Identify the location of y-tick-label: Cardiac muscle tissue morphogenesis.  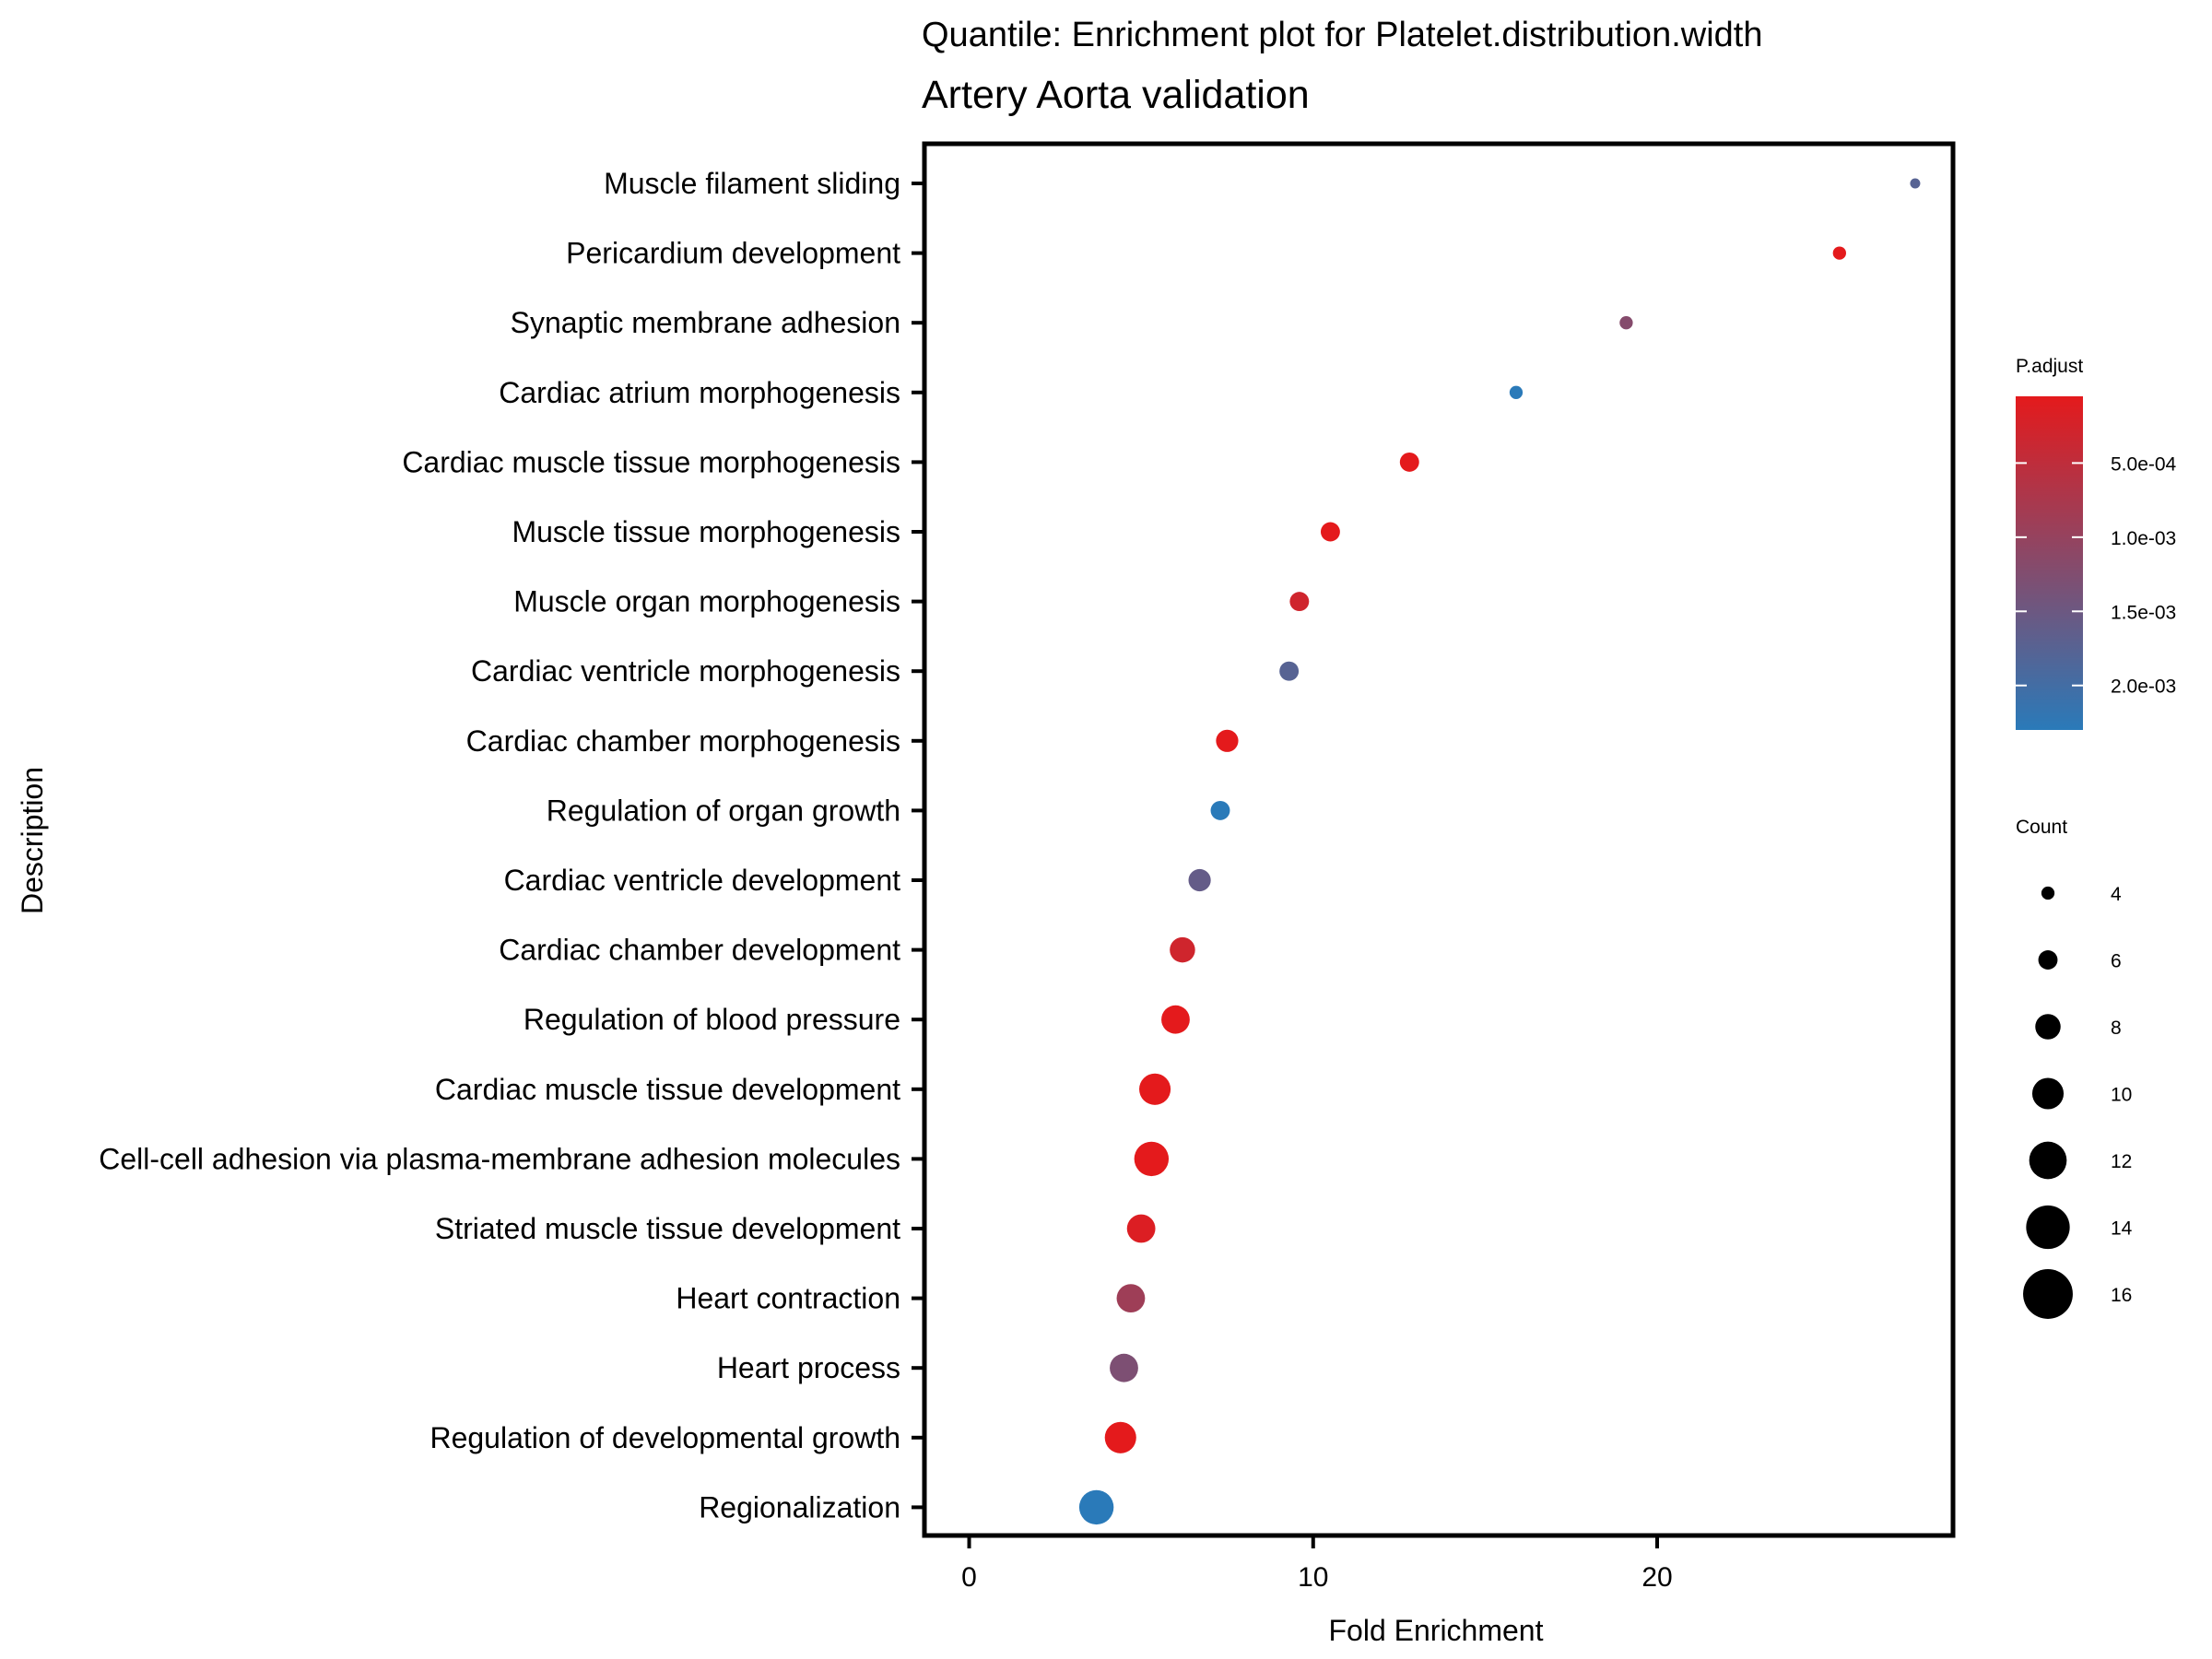
(651, 461).